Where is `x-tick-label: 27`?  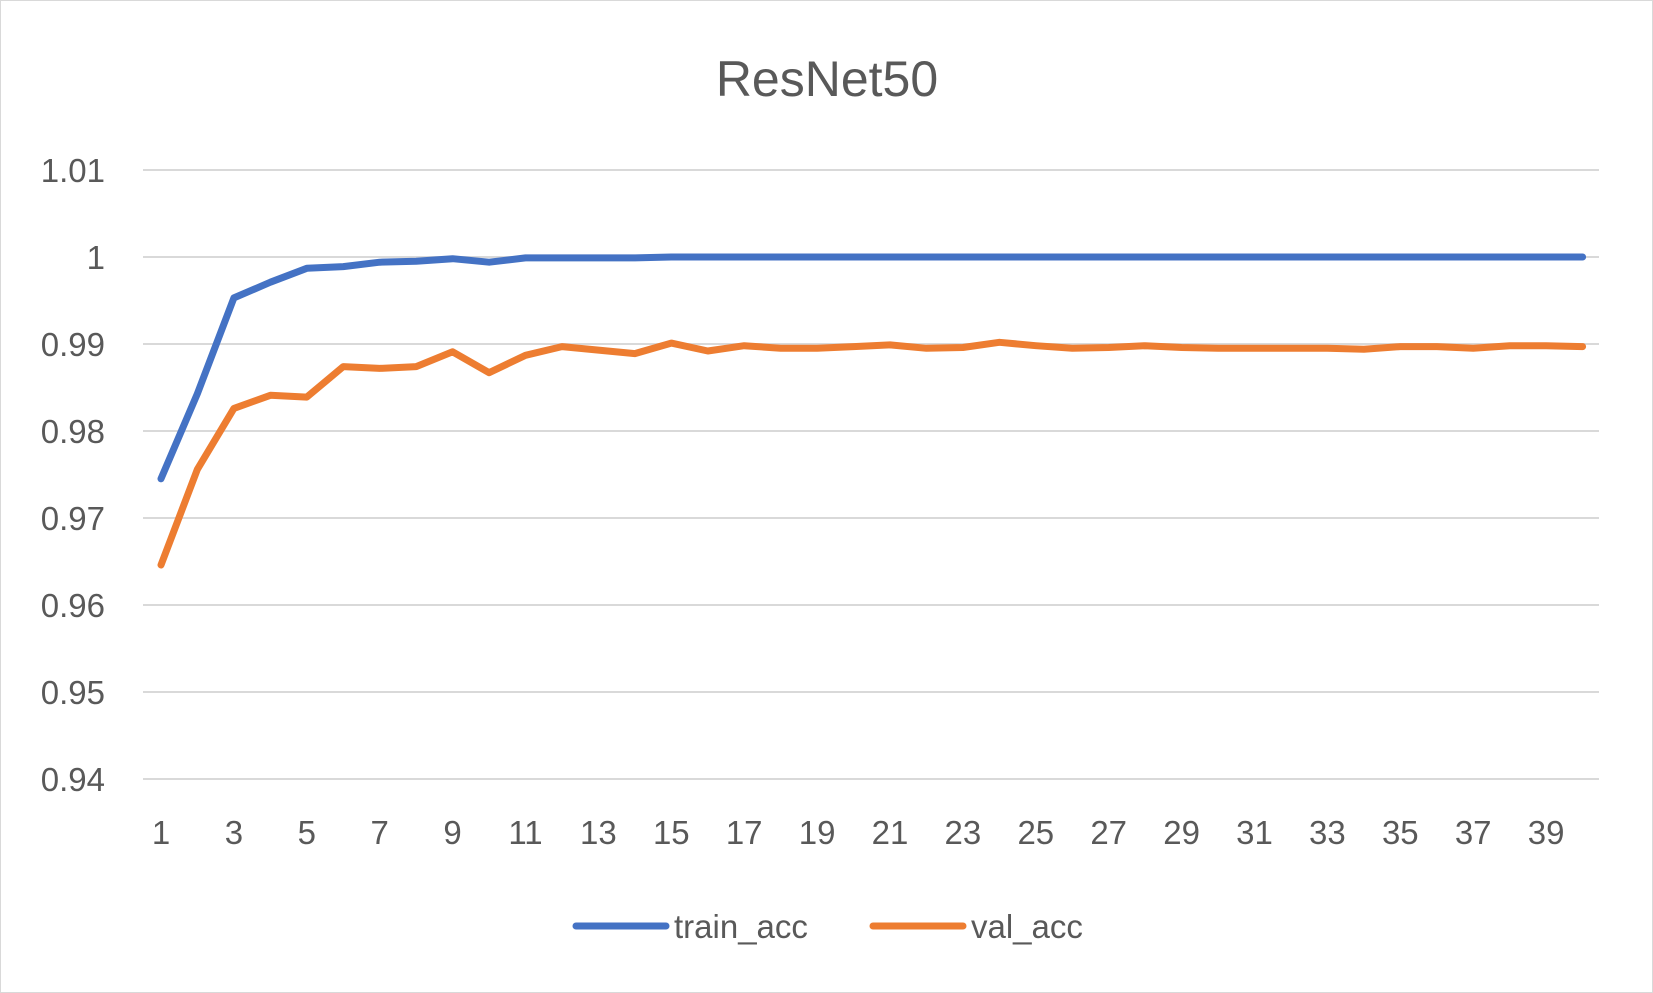
x-tick-label: 27 is located at coordinates (1108, 832).